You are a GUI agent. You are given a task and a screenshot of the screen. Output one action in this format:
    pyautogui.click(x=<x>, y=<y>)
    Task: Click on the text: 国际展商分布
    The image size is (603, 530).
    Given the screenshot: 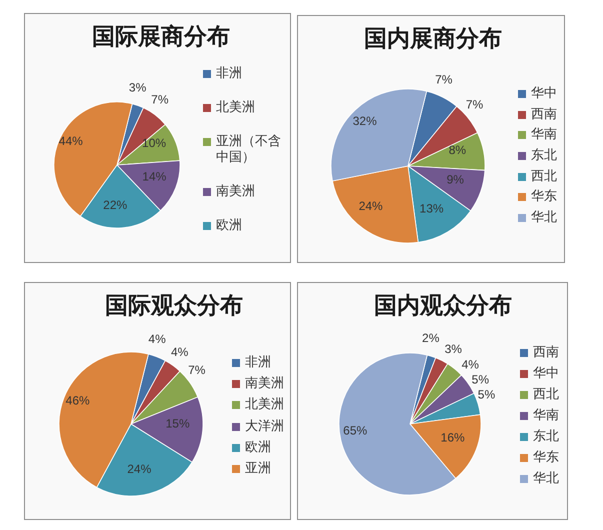 What is the action you would take?
    pyautogui.click(x=161, y=37)
    